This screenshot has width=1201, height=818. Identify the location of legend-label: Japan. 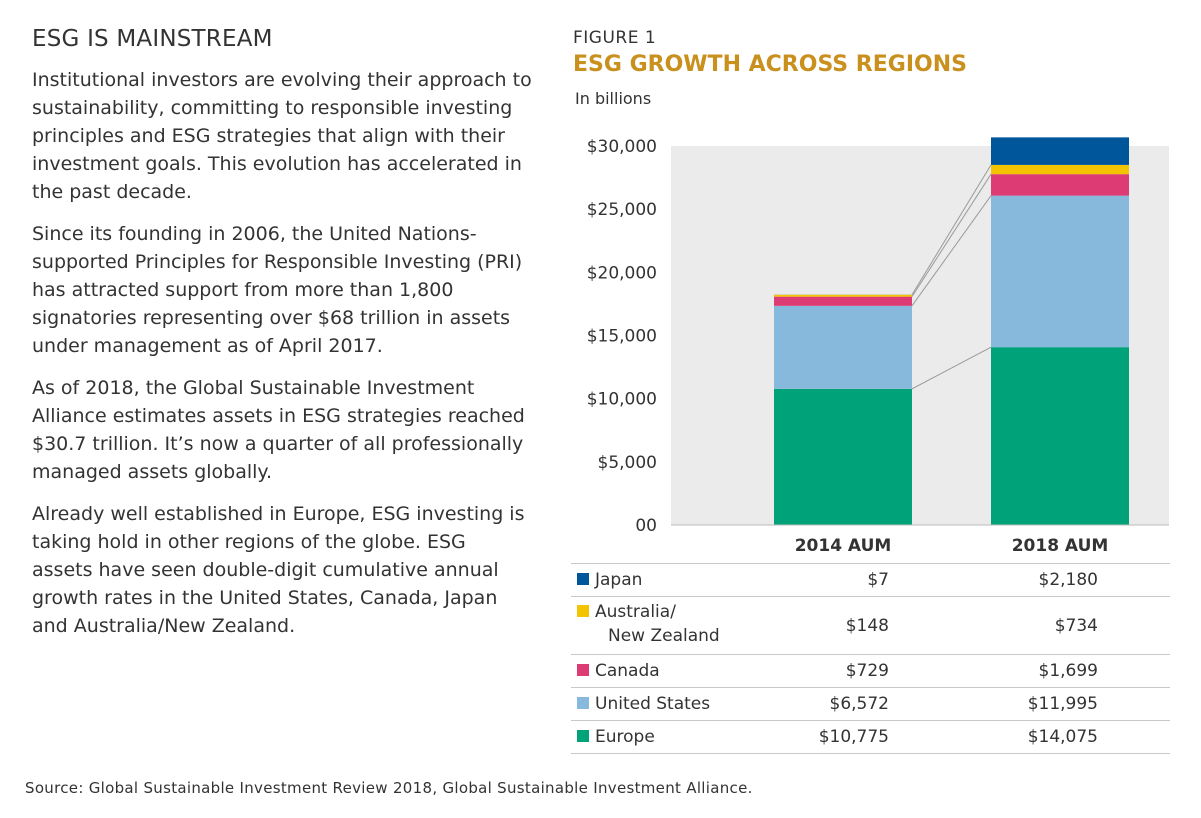
(619, 580).